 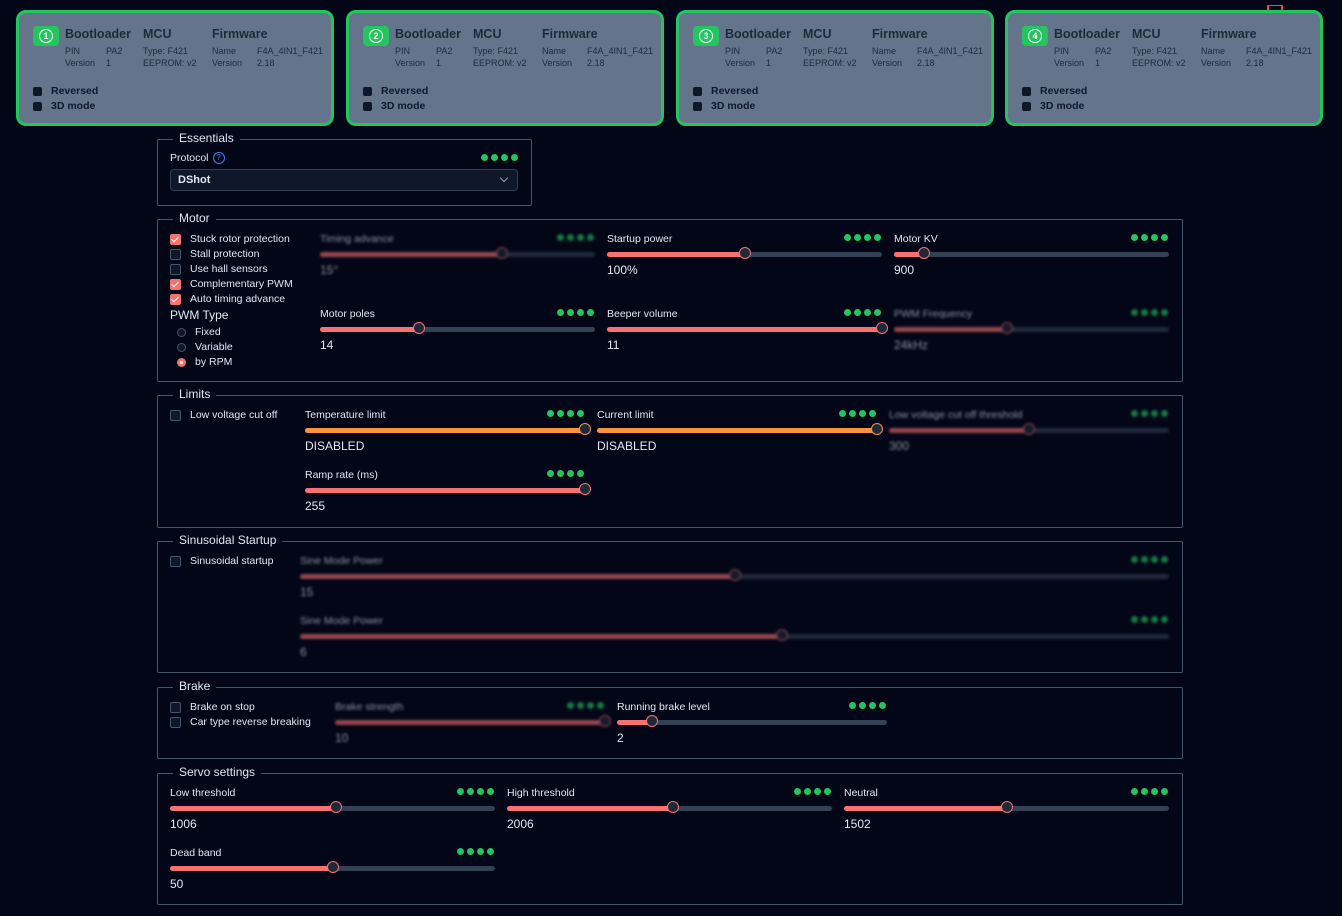 I want to click on chevron-down-icon, so click(x=504, y=178).